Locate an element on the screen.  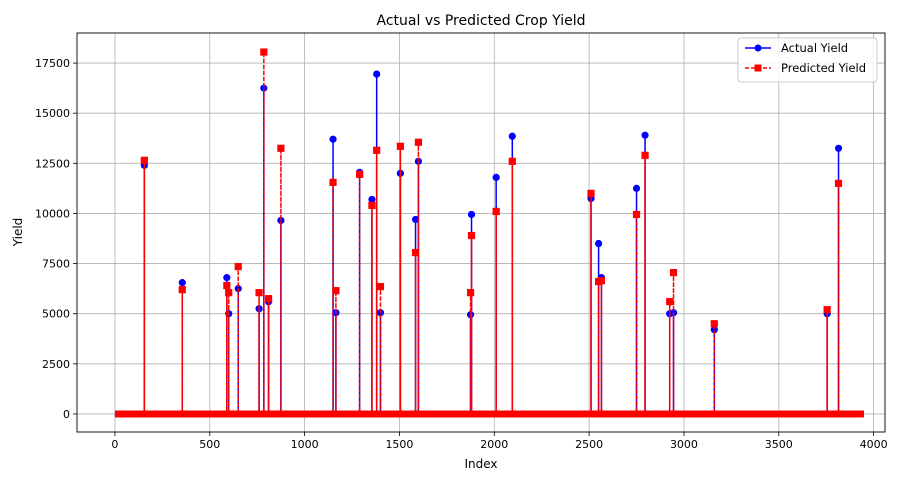
x-tick-label: 4000 is located at coordinates (874, 444).